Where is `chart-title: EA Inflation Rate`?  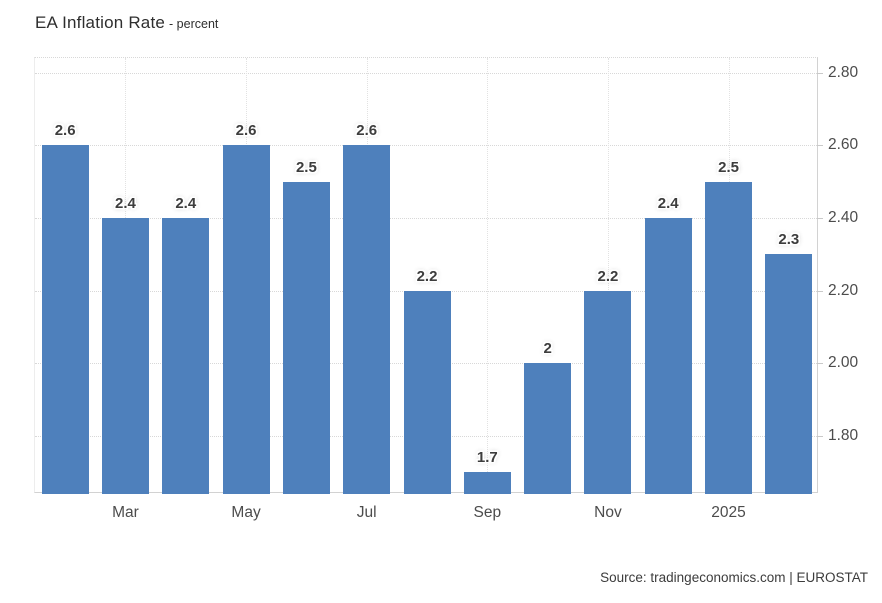 chart-title: EA Inflation Rate is located at coordinates (100, 22).